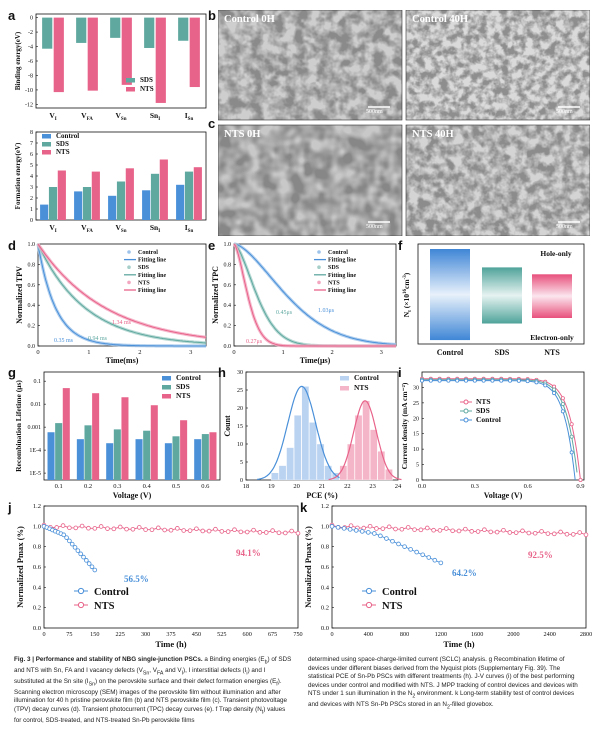  I want to click on y-axis-label: Normalized Pmax (%), so click(308, 567).